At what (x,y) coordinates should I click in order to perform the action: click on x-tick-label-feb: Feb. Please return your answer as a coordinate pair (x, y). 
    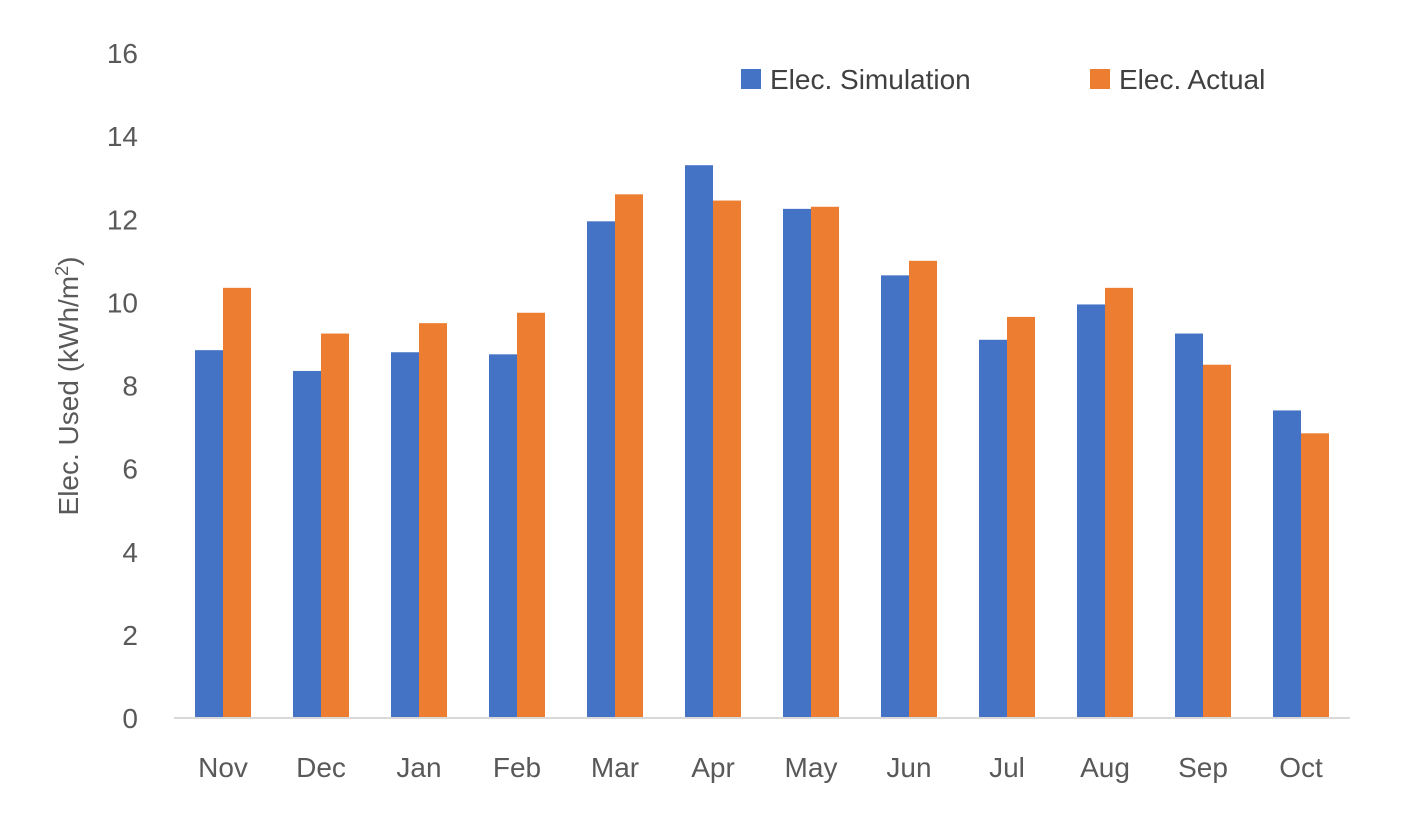
    Looking at the image, I should click on (517, 767).